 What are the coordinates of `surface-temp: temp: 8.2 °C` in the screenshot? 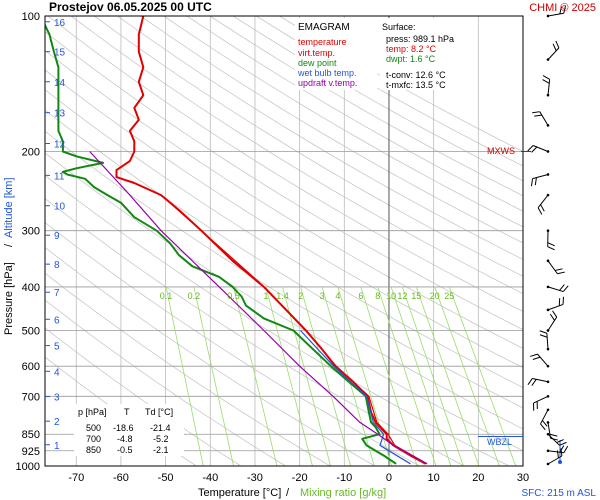 It's located at (411, 49).